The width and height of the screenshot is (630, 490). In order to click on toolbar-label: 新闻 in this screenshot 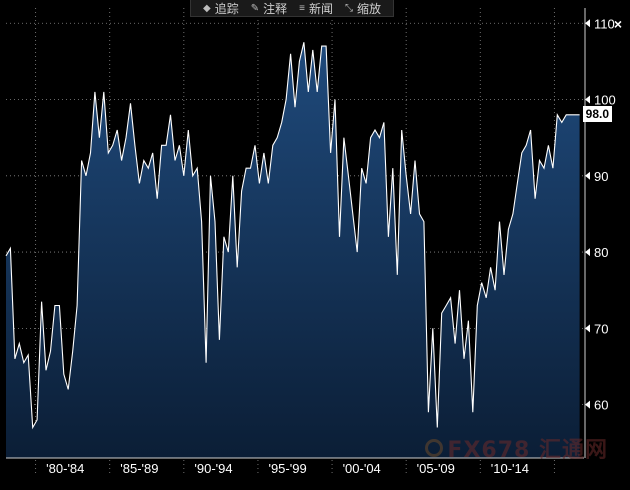, I will do `click(320, 8)`.